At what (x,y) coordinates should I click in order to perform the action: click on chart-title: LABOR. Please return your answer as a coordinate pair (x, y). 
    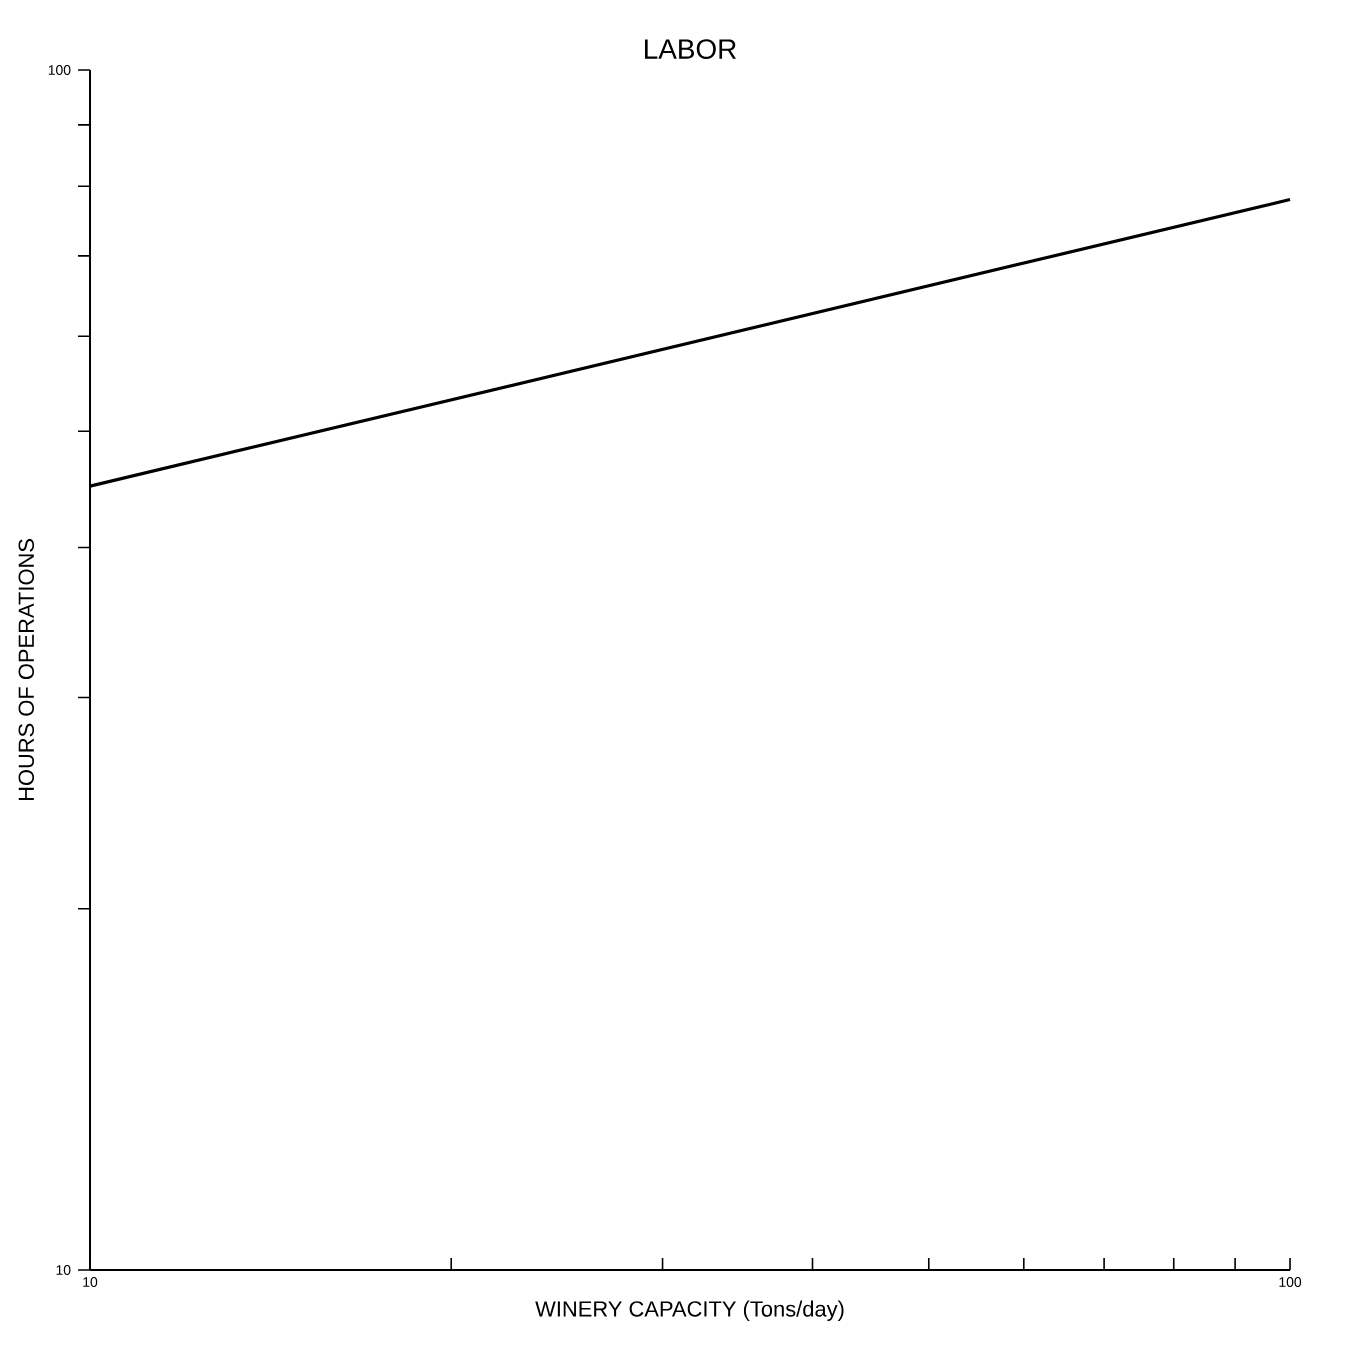
    Looking at the image, I should click on (691, 49).